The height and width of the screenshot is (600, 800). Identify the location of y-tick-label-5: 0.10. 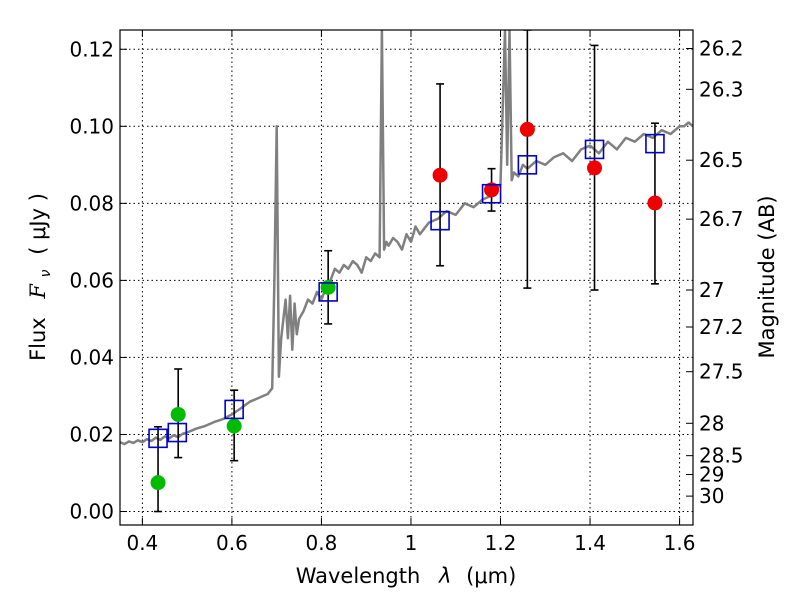
(91, 126).